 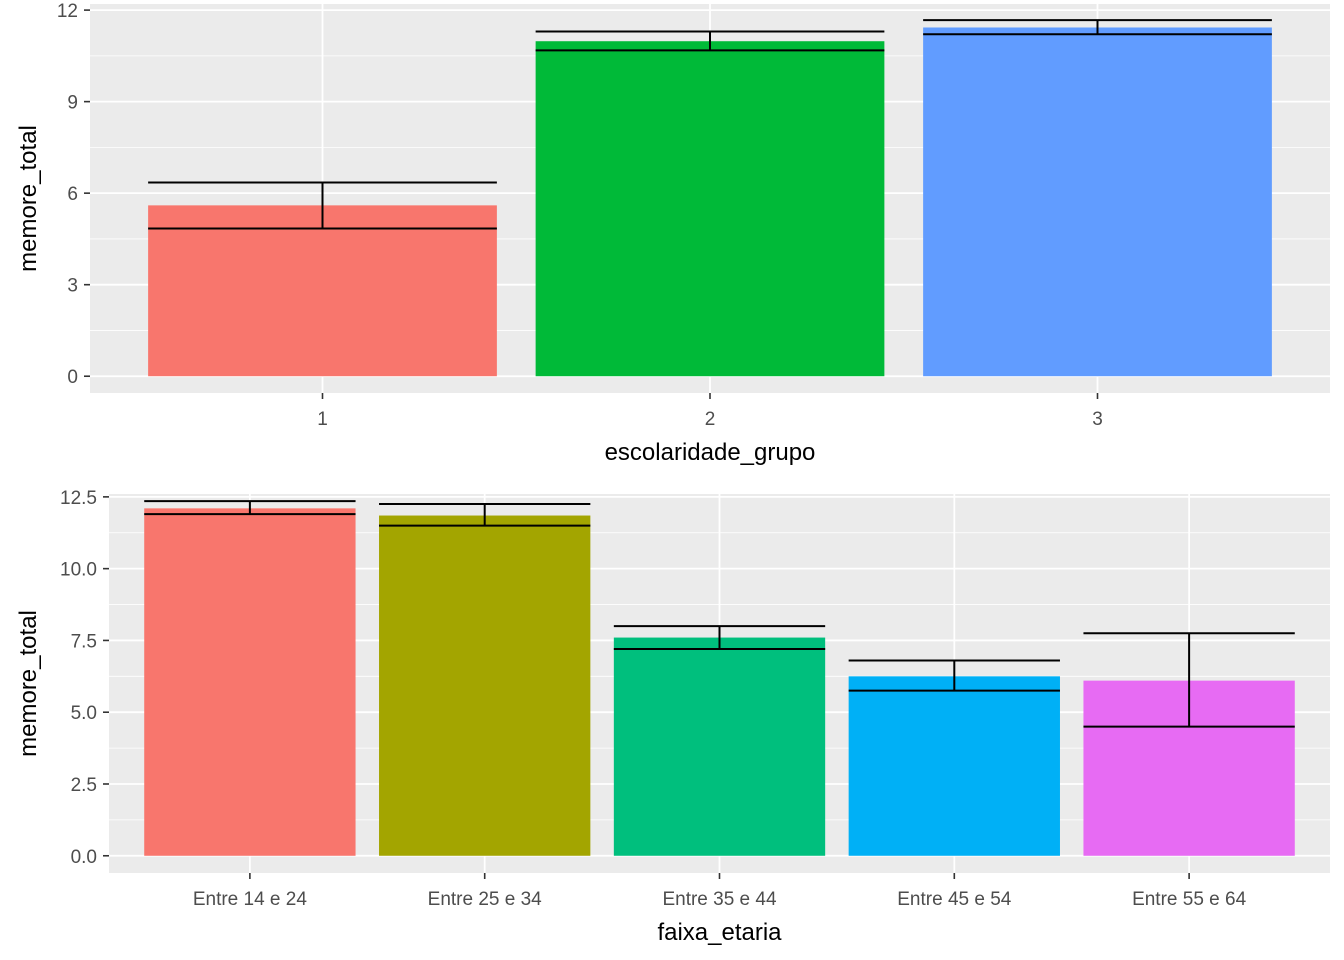 I want to click on y-tick-label: 0.0, so click(x=84, y=857).